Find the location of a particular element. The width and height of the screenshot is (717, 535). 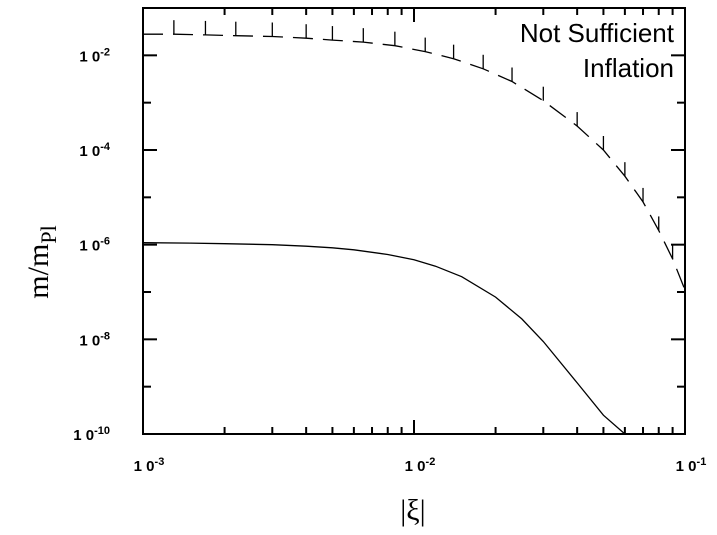

x-axis-title: |ξ| is located at coordinates (412, 510).